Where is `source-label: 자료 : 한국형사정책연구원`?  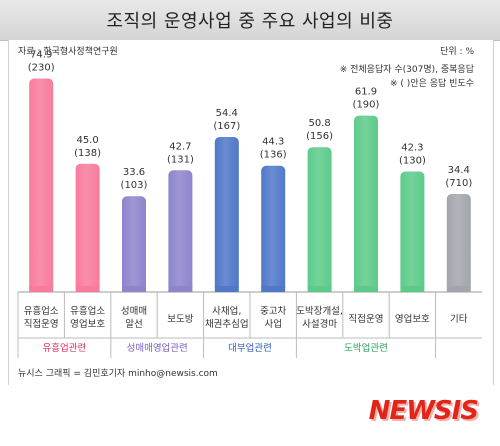 source-label: 자료 : 한국형사정책연구원 is located at coordinates (68, 52).